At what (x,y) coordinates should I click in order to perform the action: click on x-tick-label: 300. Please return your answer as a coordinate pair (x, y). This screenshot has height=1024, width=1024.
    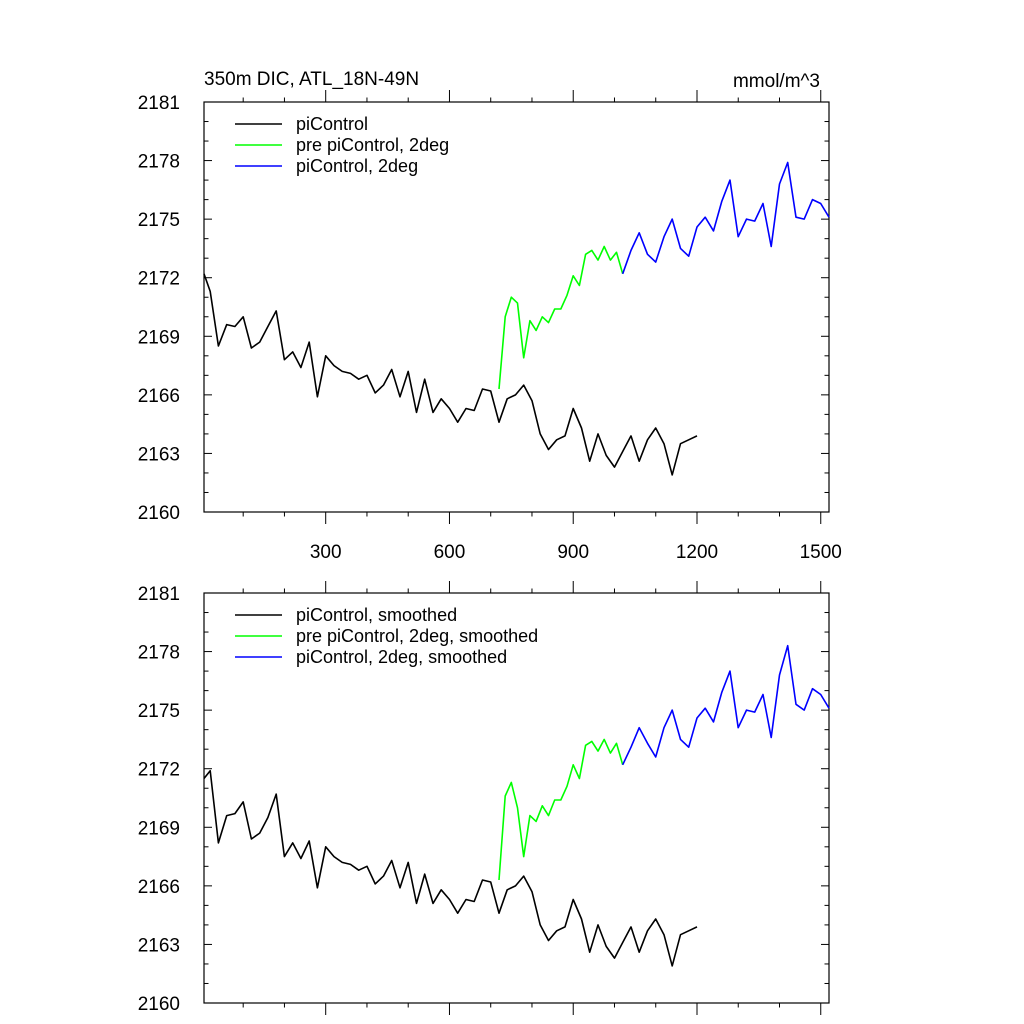
    Looking at the image, I should click on (326, 552).